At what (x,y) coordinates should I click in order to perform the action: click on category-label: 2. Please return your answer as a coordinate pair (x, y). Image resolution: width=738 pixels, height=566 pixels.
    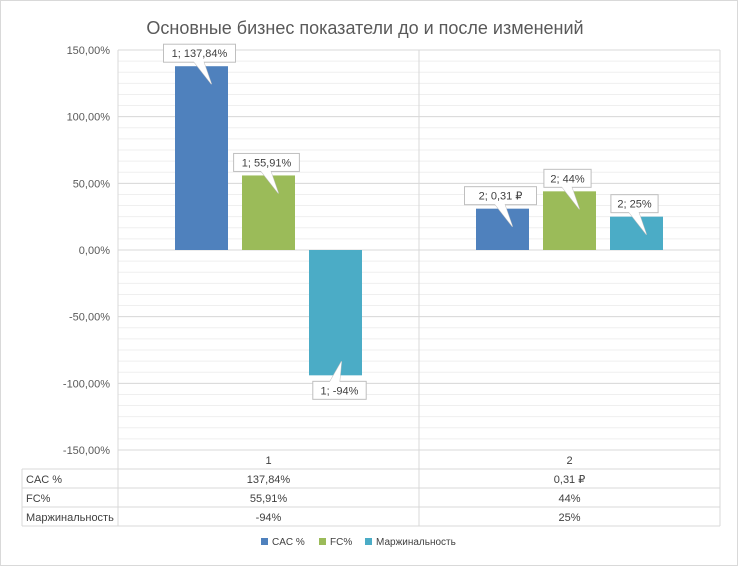
    Looking at the image, I should click on (569, 461).